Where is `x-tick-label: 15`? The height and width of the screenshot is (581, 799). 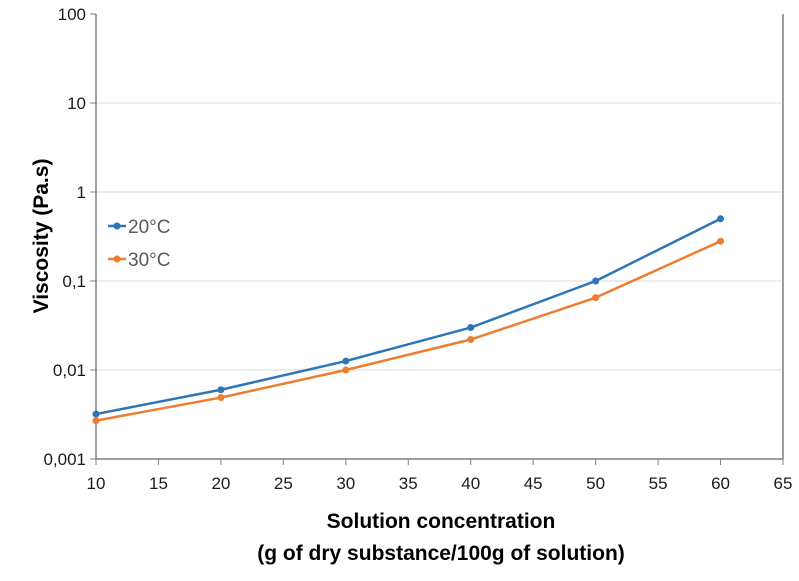 x-tick-label: 15 is located at coordinates (158, 483).